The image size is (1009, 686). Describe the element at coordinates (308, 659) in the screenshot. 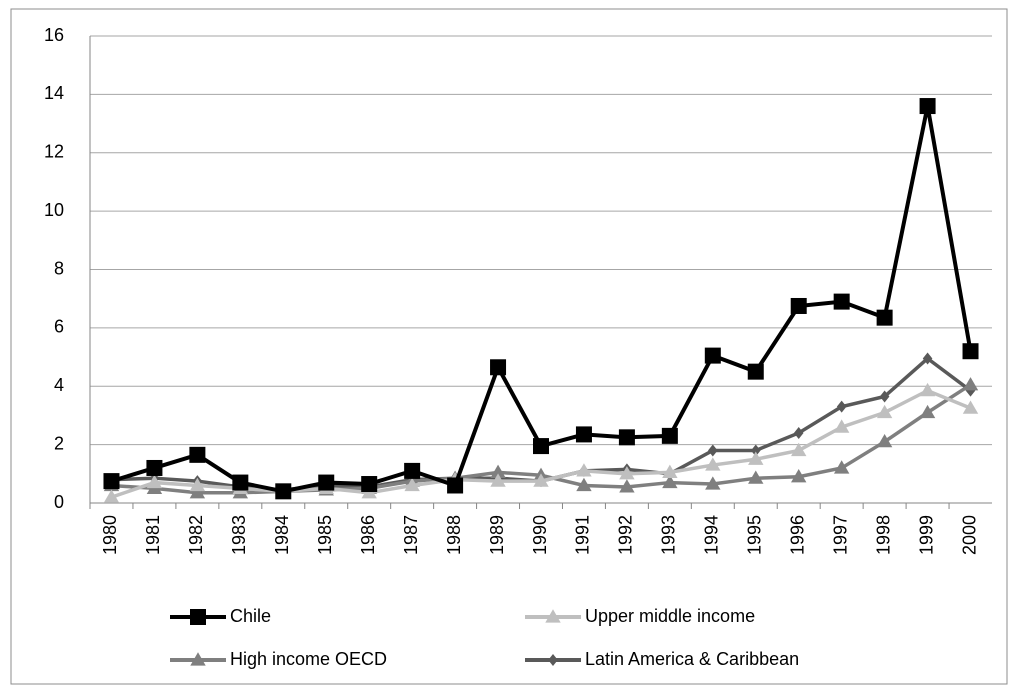

I see `legend-label: High income OECD` at that location.